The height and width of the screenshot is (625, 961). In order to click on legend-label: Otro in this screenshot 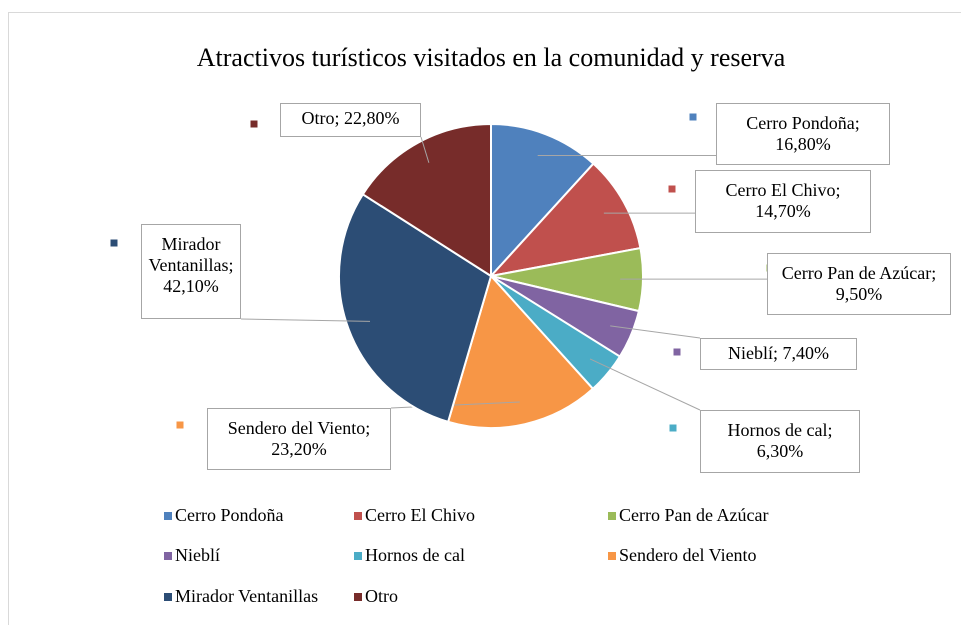, I will do `click(381, 596)`.